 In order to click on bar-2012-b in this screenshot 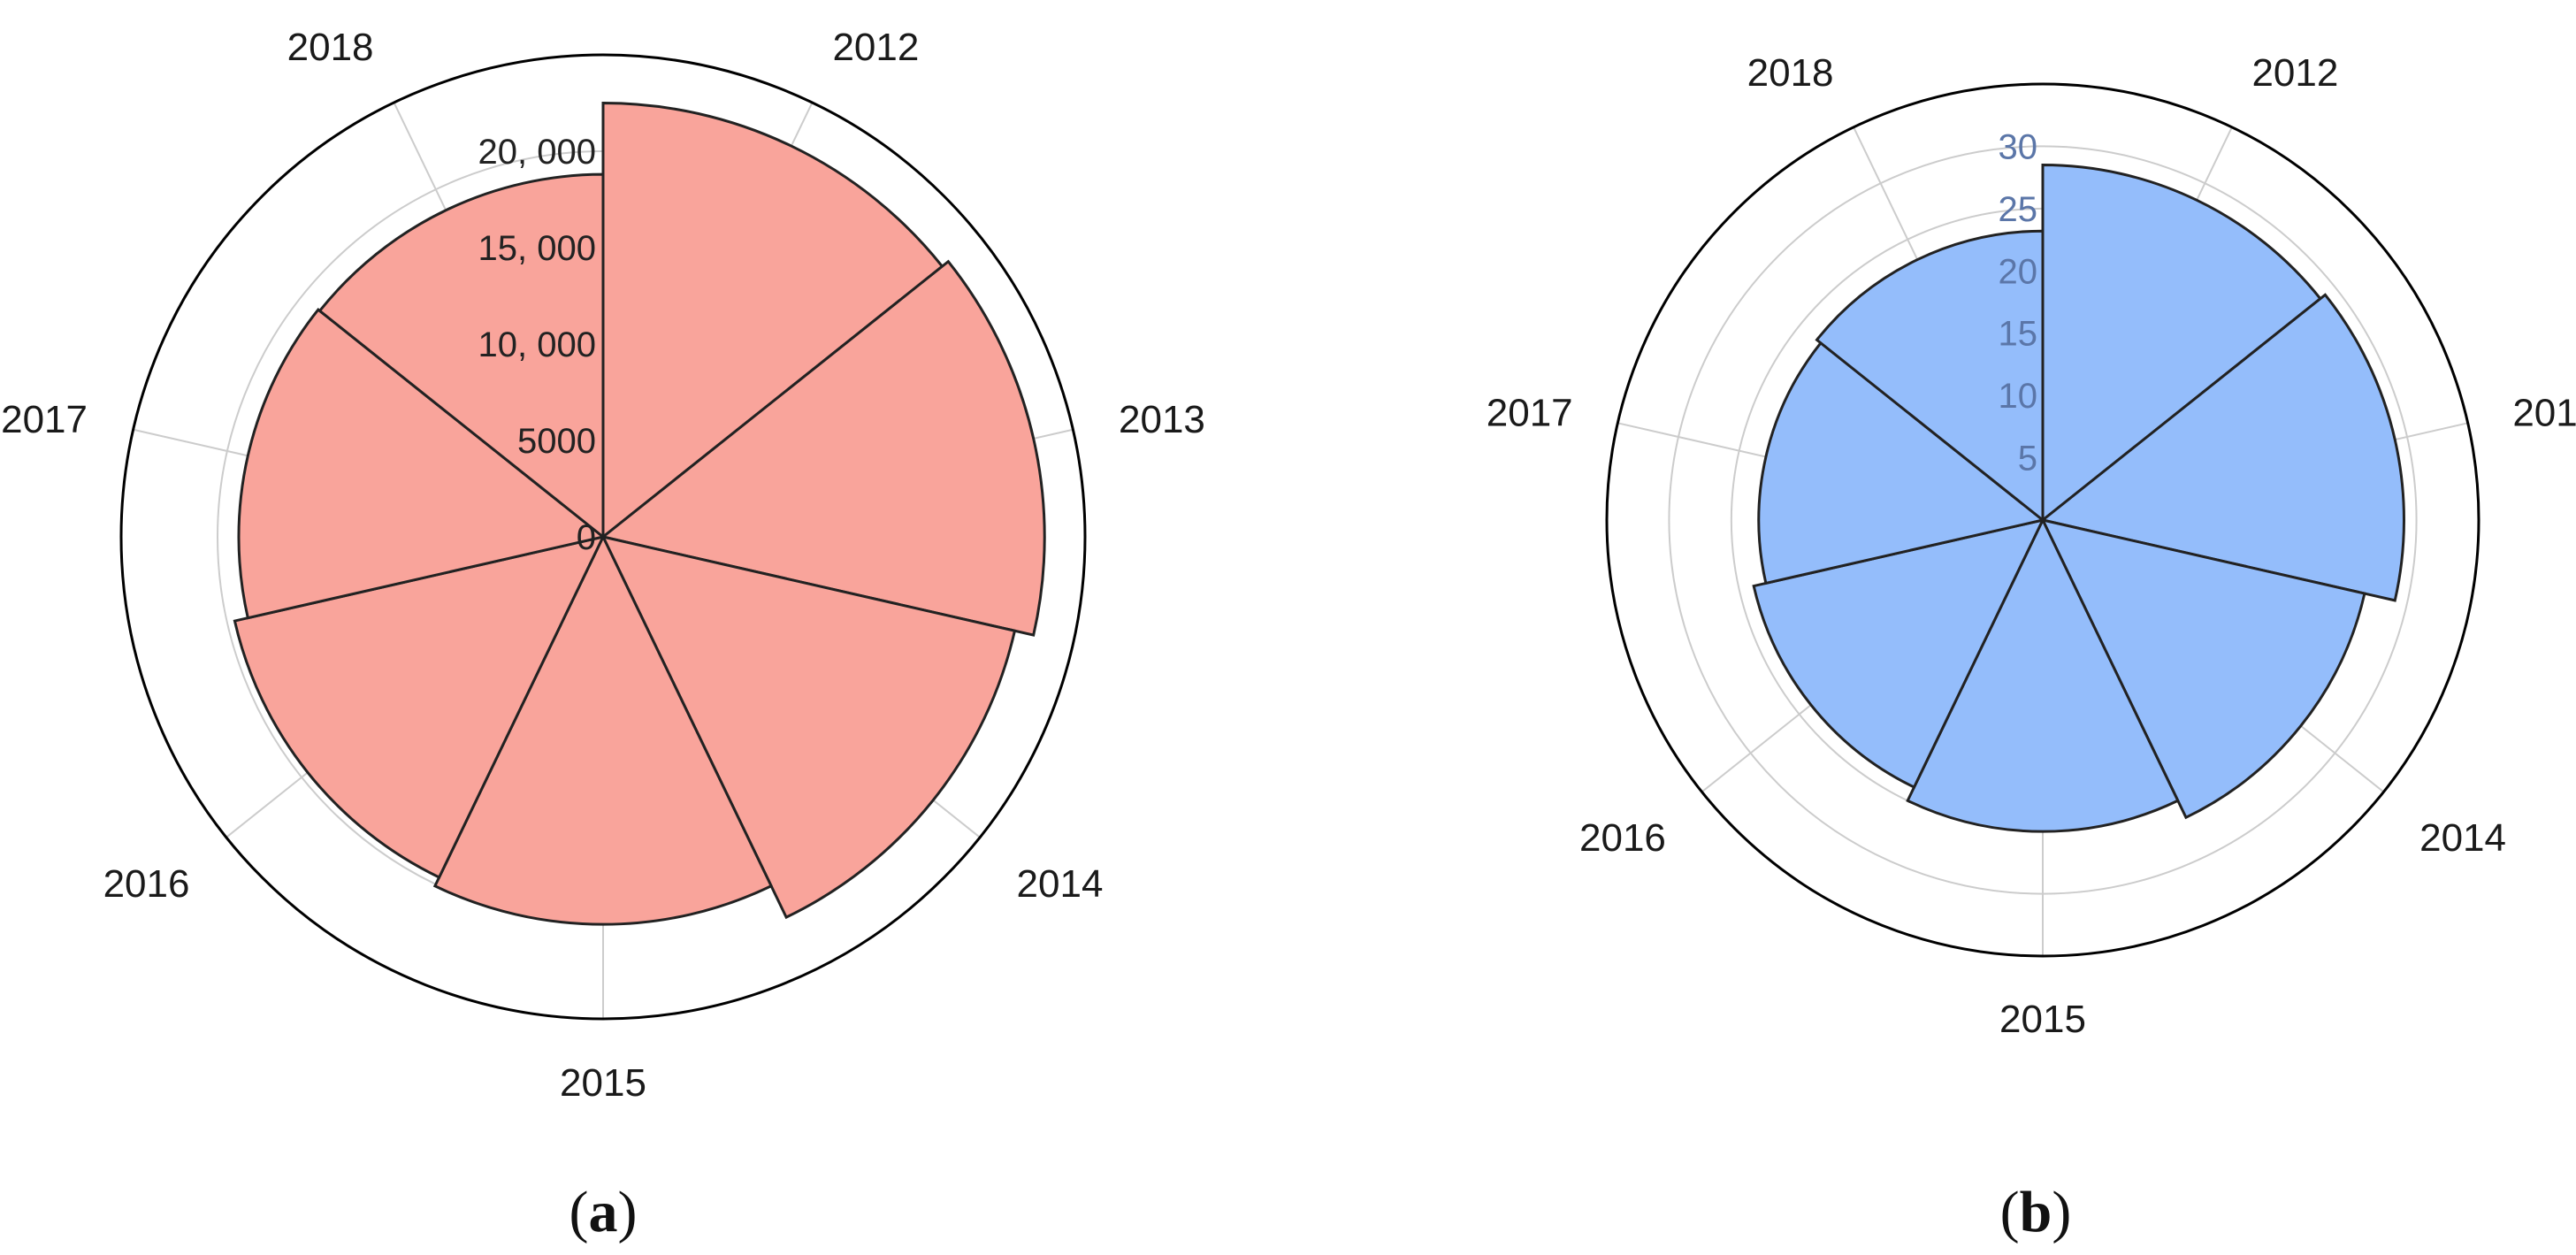, I will do `click(2181, 344)`.